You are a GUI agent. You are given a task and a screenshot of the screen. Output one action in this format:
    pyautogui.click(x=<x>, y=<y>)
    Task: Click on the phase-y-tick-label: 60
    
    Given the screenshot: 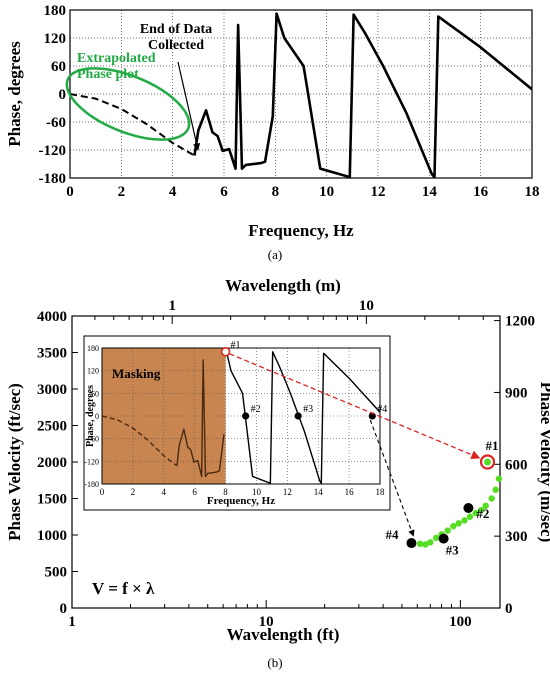 What is the action you would take?
    pyautogui.click(x=58, y=67)
    